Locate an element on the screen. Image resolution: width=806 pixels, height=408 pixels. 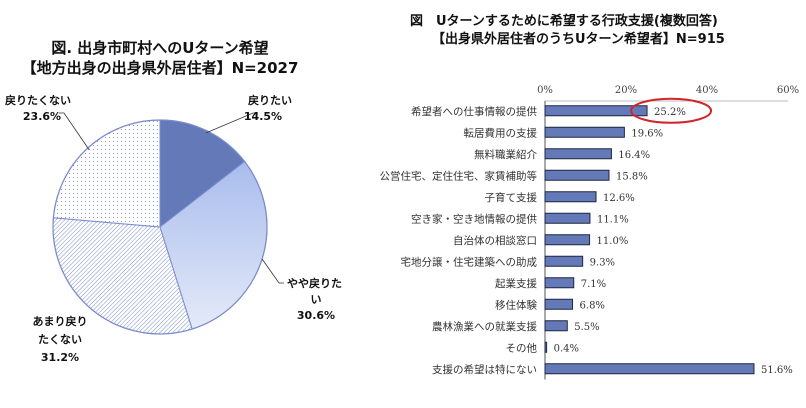
category-label-7: 宅地分譲・住宅建築への助成 is located at coordinates (469, 261).